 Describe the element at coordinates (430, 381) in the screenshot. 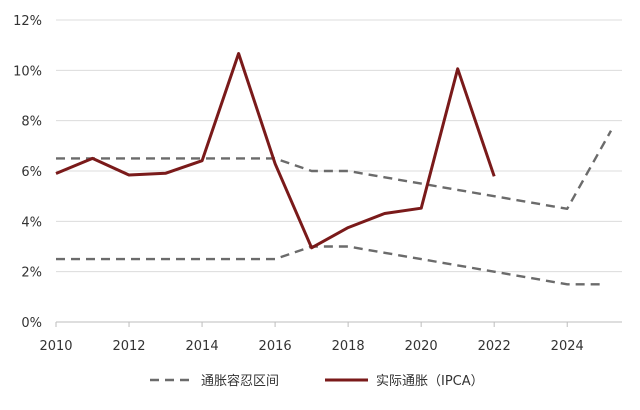

I see `legend-label-actual-inflation: 实际通胀（IPCA）` at that location.